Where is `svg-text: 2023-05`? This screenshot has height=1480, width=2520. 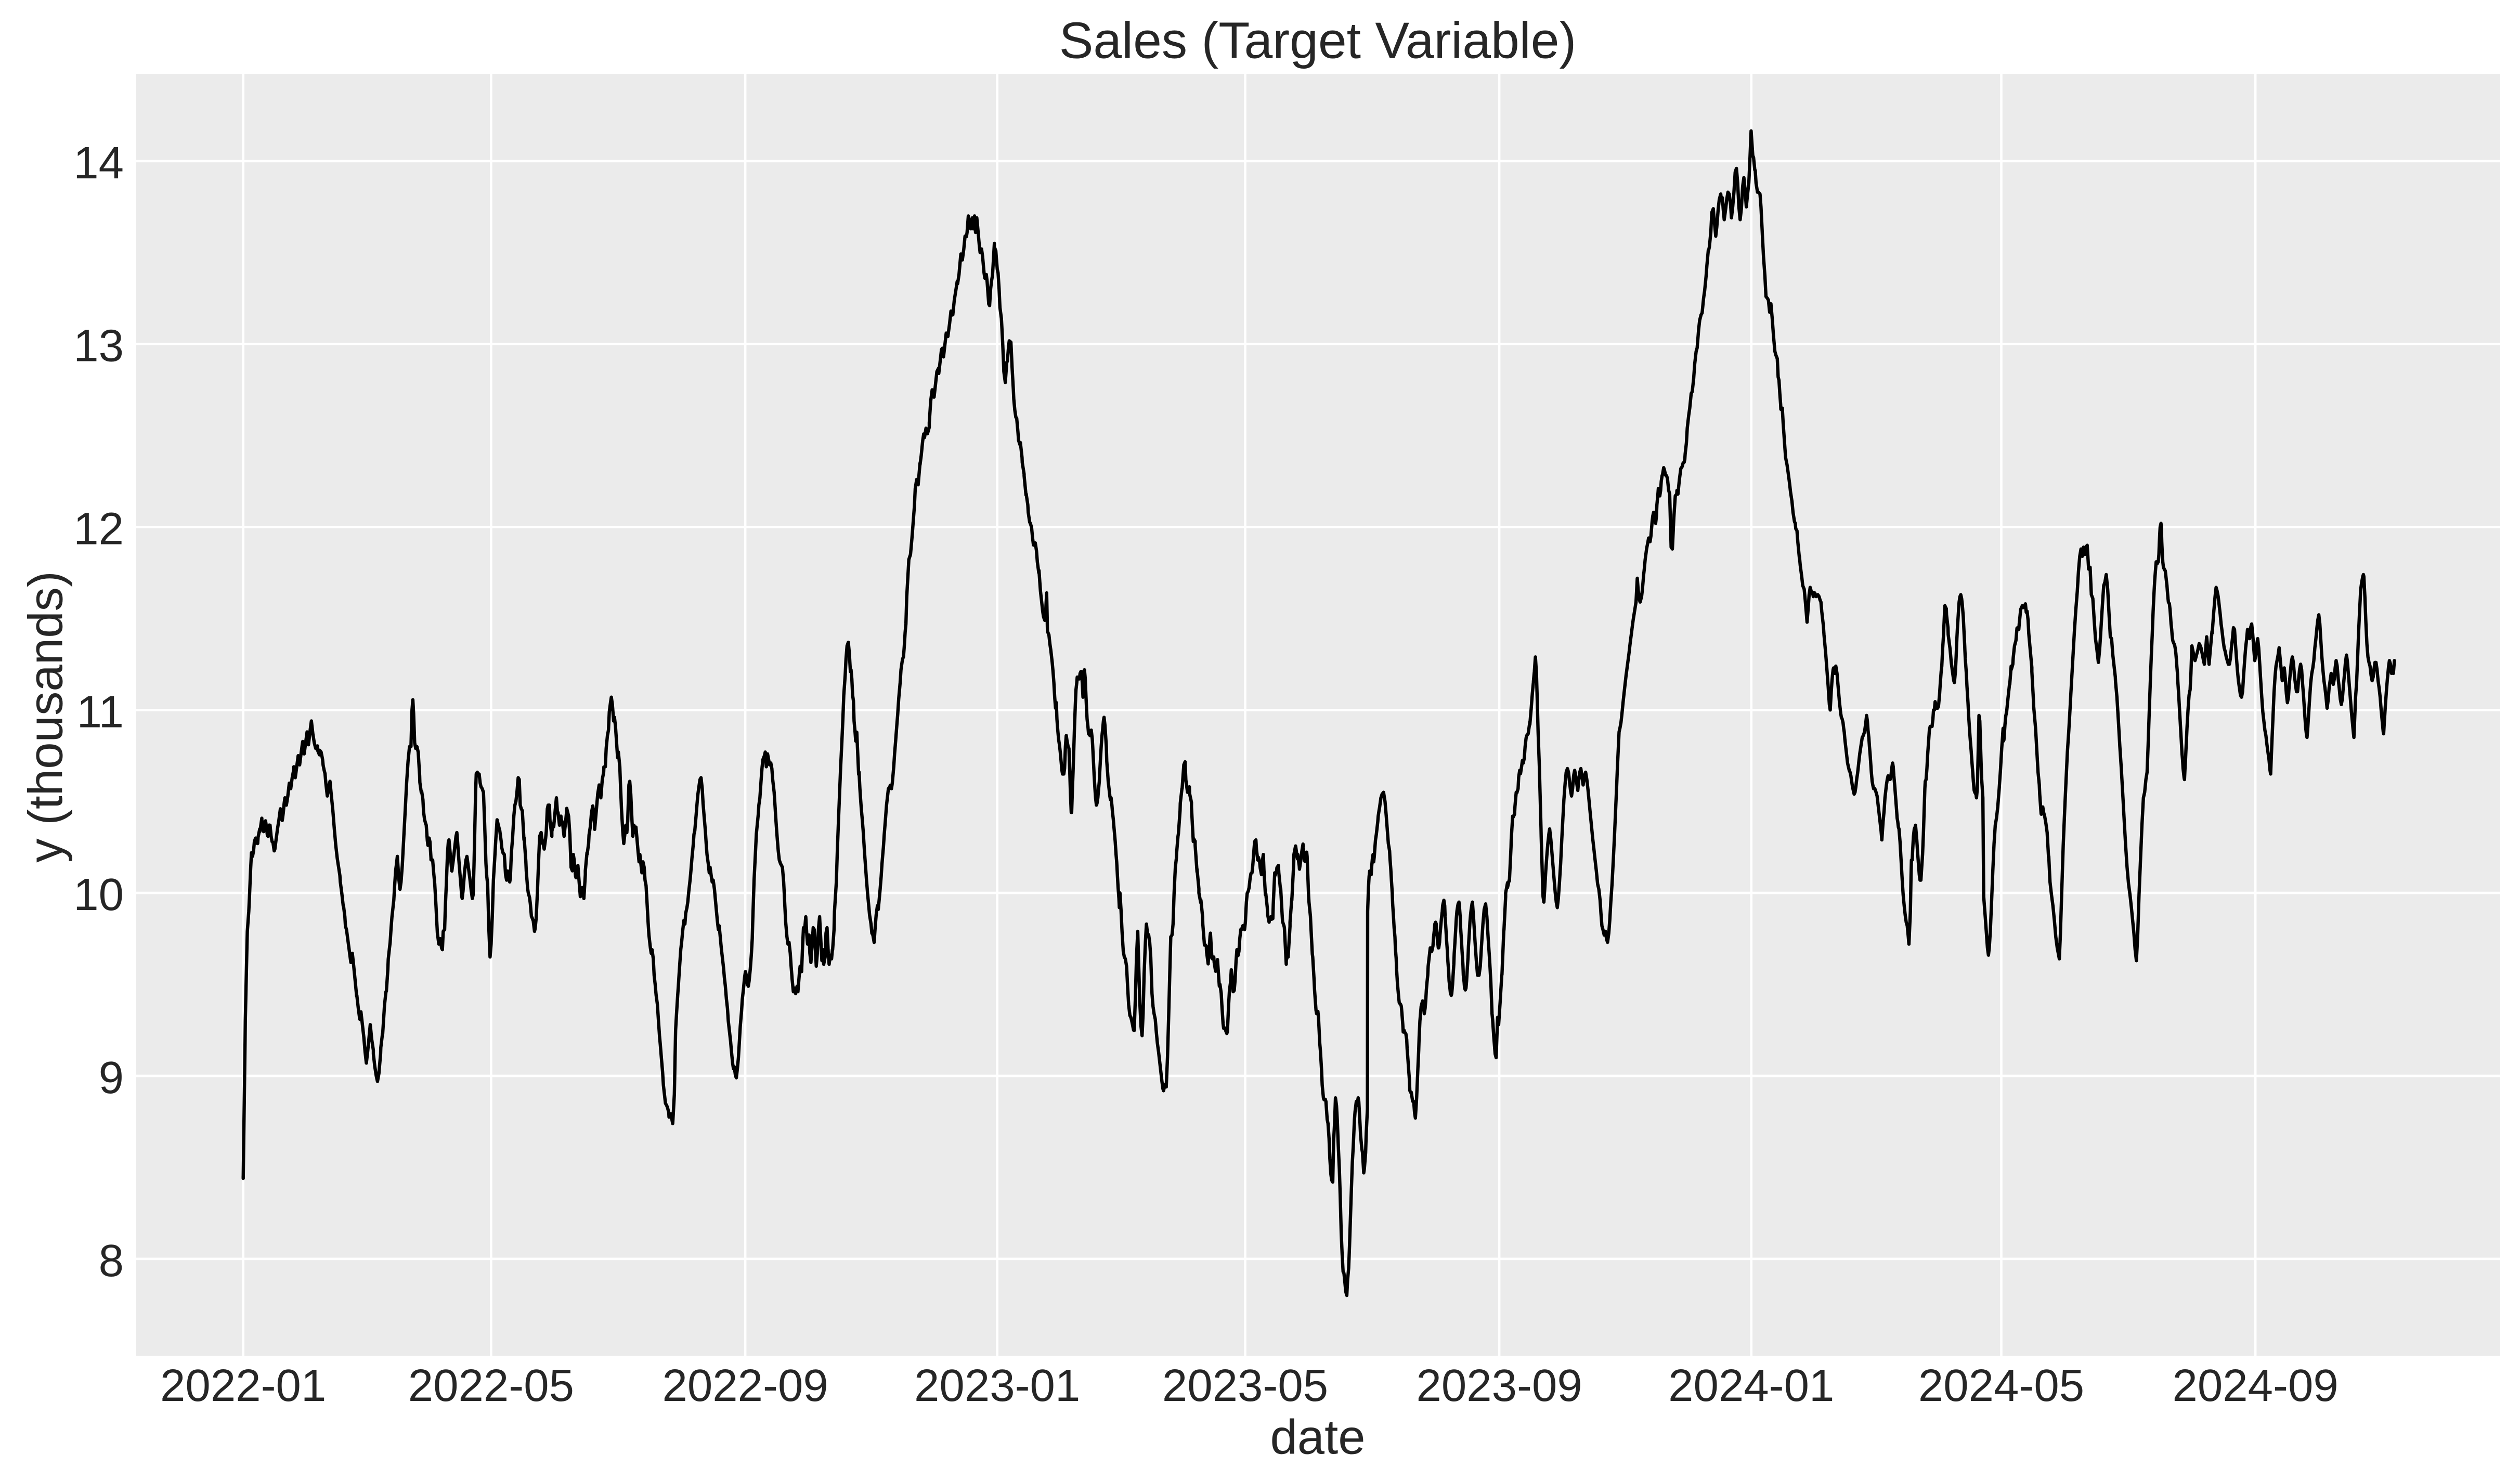
svg-text: 2023-05 is located at coordinates (1245, 1385).